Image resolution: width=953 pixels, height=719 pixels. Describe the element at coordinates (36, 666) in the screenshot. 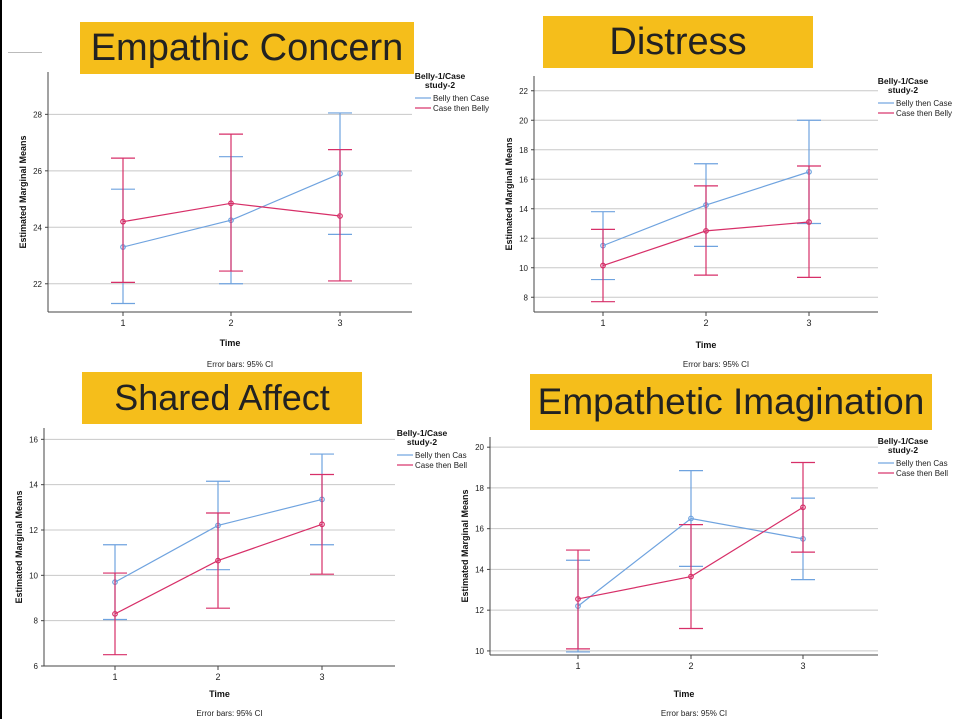

I see `y-tick-label: 6` at that location.